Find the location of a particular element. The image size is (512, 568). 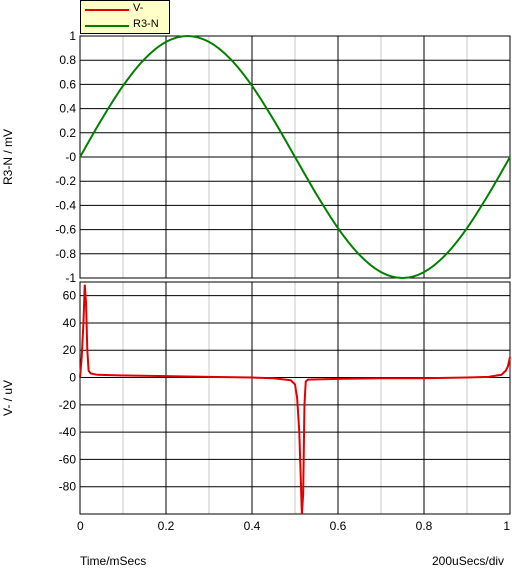

x-tick-label: 0.6 is located at coordinates (338, 526).